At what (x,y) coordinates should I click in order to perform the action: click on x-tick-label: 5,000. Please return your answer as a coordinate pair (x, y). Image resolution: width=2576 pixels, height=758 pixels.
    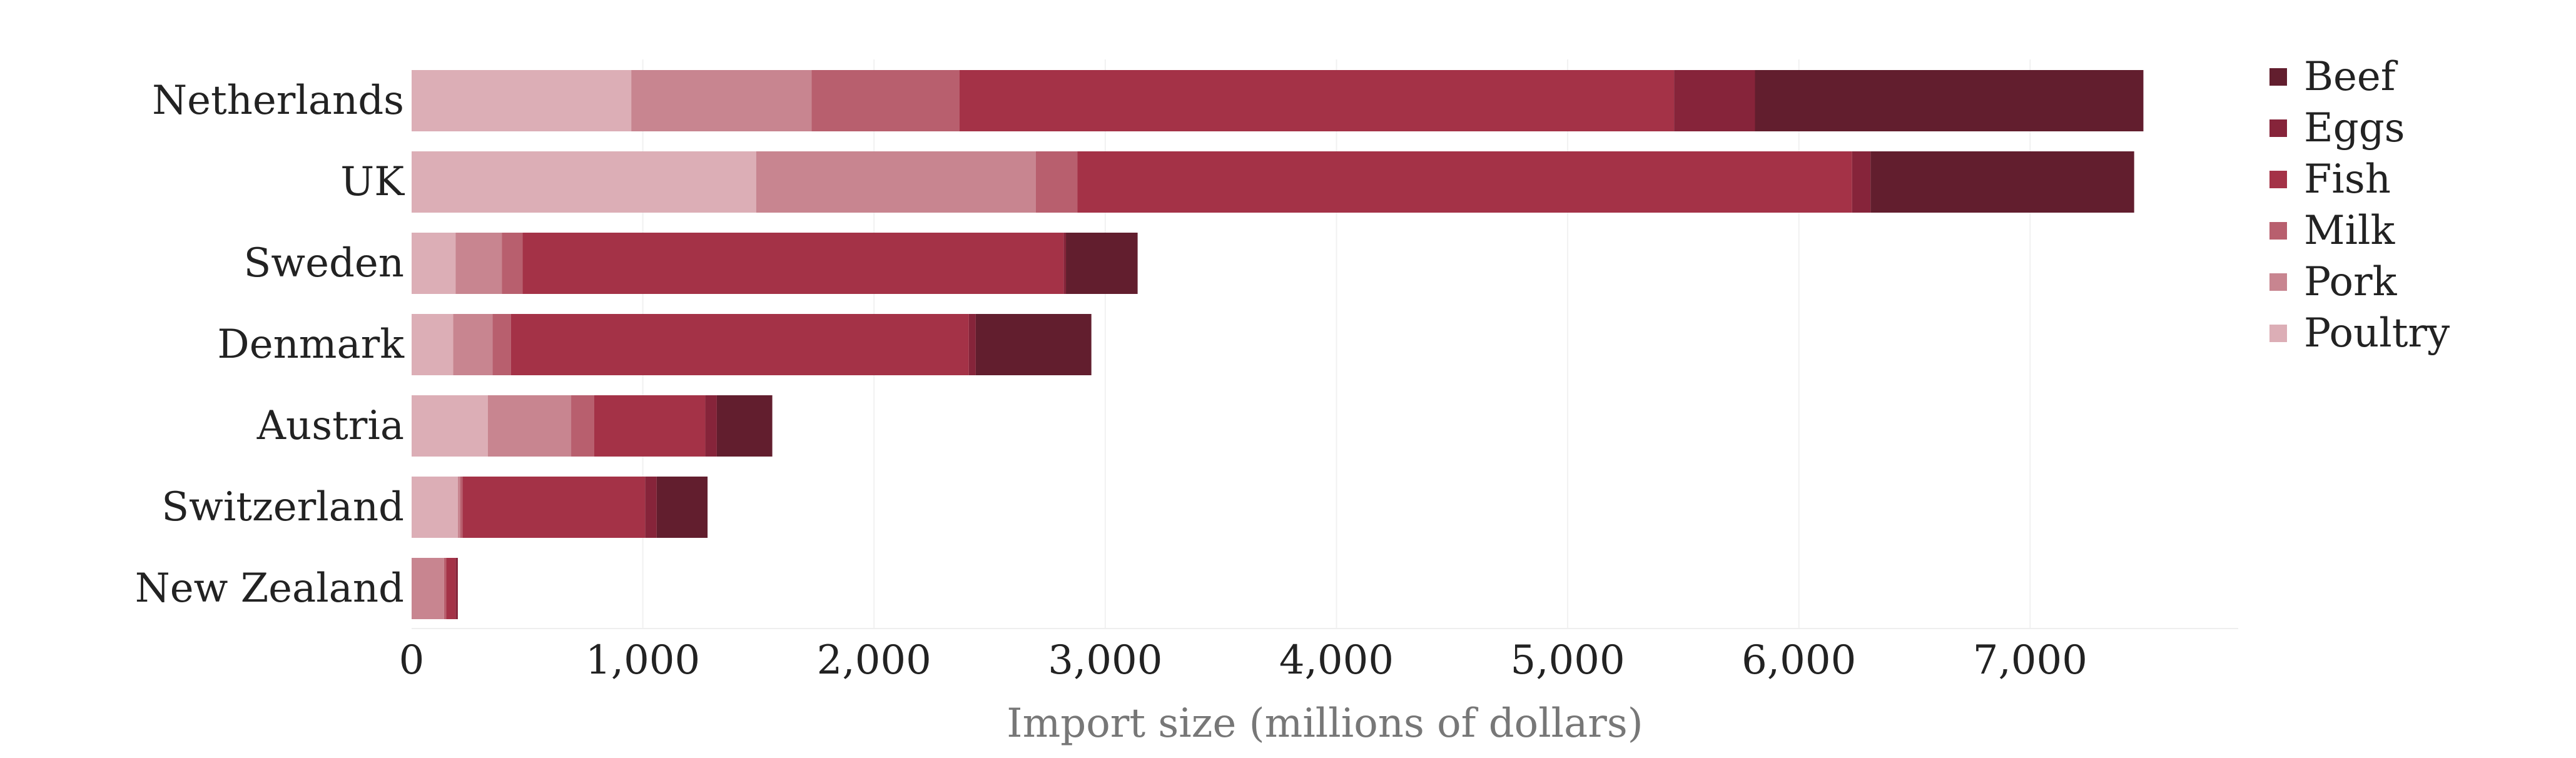
    Looking at the image, I should click on (1567, 660).